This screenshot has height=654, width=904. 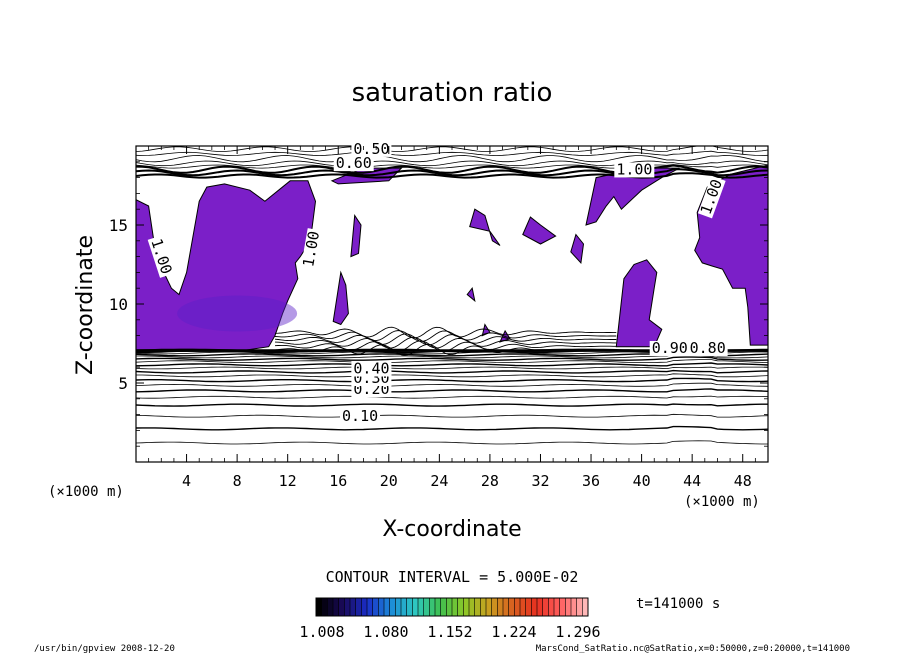 What do you see at coordinates (340, 298) in the screenshot?
I see `mid-left-strip` at bounding box center [340, 298].